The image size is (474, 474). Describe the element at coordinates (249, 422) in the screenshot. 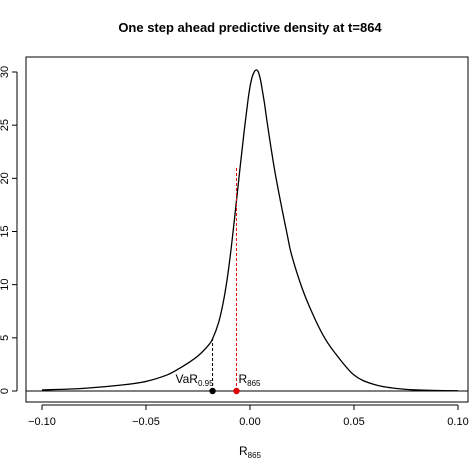

I see `x-tick-label: 0.00` at that location.